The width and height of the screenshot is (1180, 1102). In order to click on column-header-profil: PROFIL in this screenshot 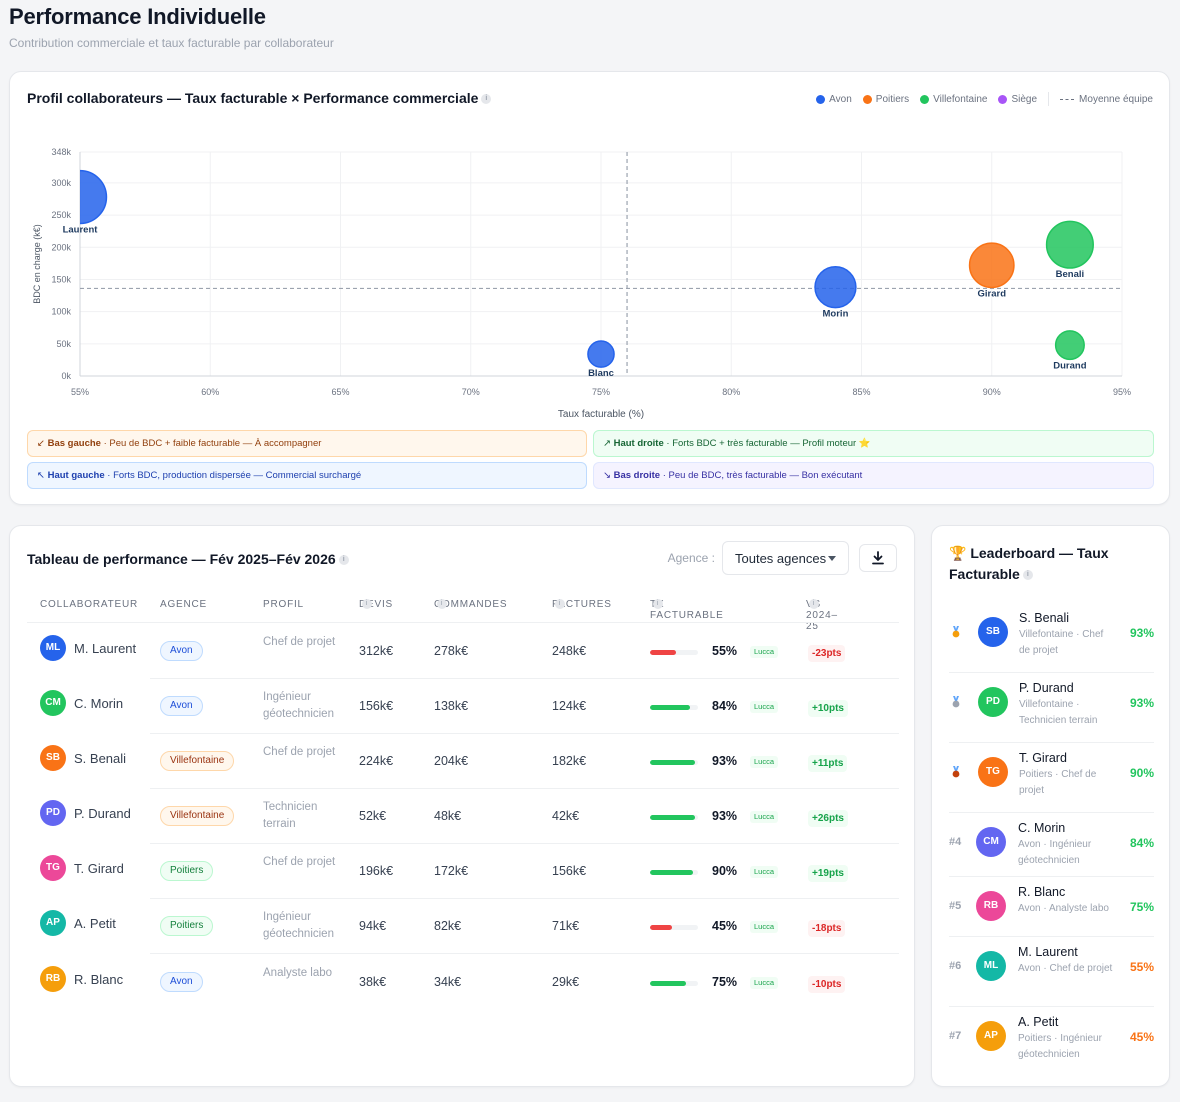, I will do `click(283, 604)`.